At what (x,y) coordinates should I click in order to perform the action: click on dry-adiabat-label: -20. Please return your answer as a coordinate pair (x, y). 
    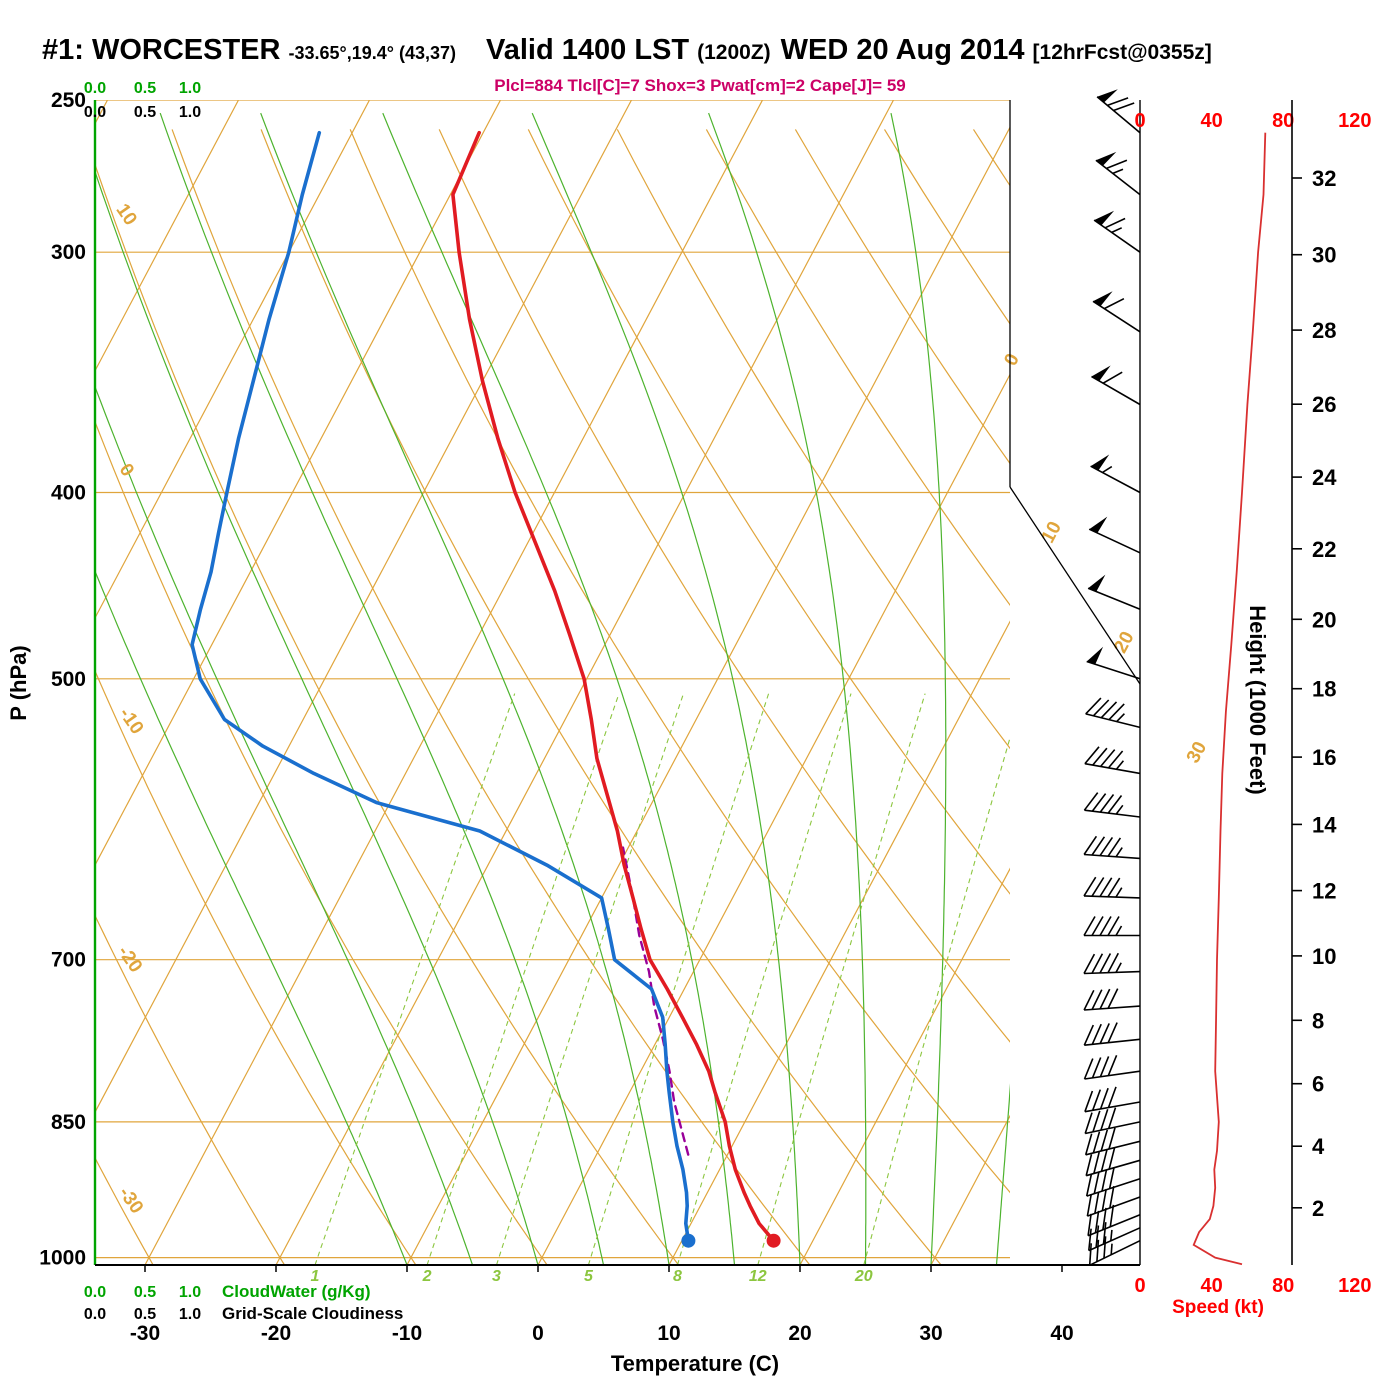
    Looking at the image, I should click on (129, 959).